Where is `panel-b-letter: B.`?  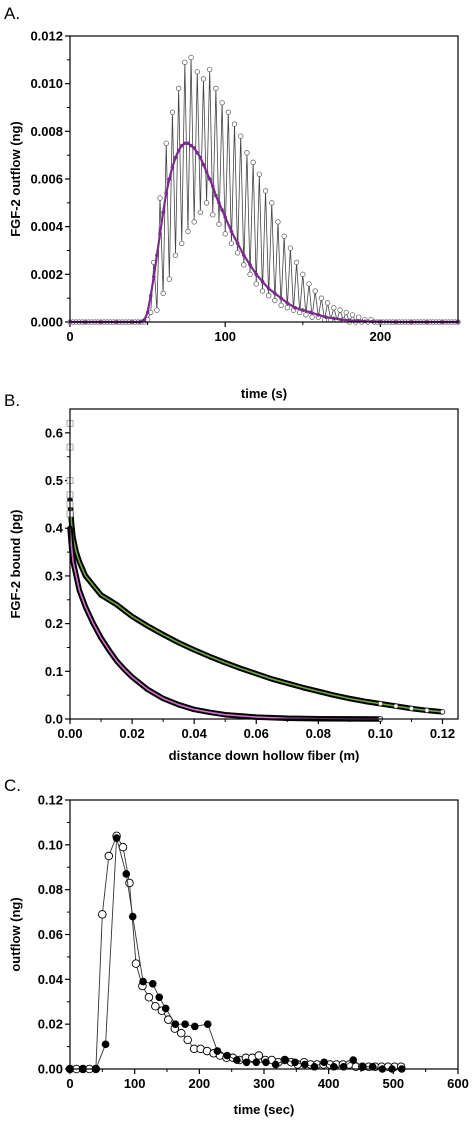
panel-b-letter: B. is located at coordinates (12, 400).